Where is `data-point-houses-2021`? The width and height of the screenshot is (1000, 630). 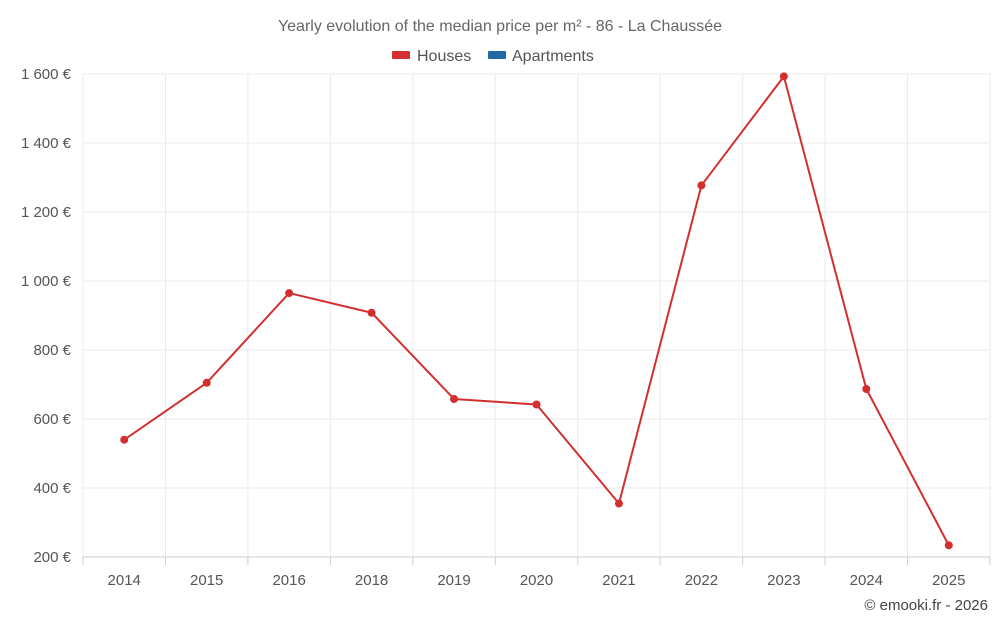 data-point-houses-2021 is located at coordinates (618, 503).